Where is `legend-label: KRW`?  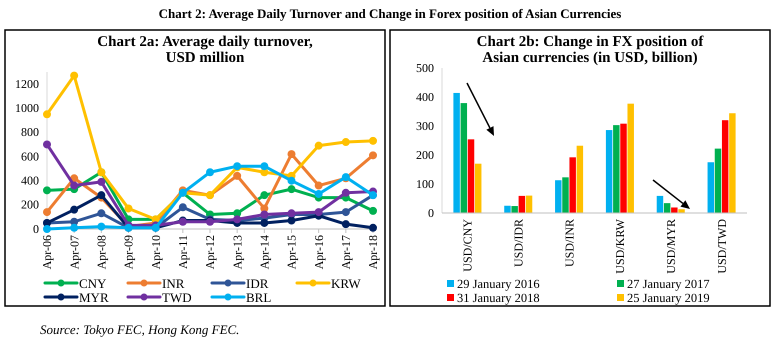
legend-label: KRW is located at coordinates (346, 283).